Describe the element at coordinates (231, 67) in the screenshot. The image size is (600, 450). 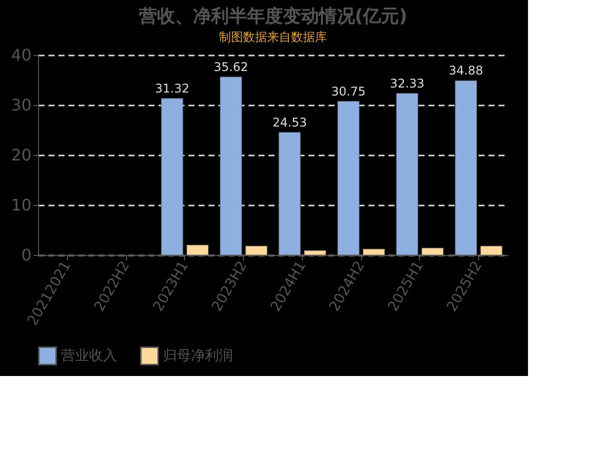
I see `data-label: 35.62` at that location.